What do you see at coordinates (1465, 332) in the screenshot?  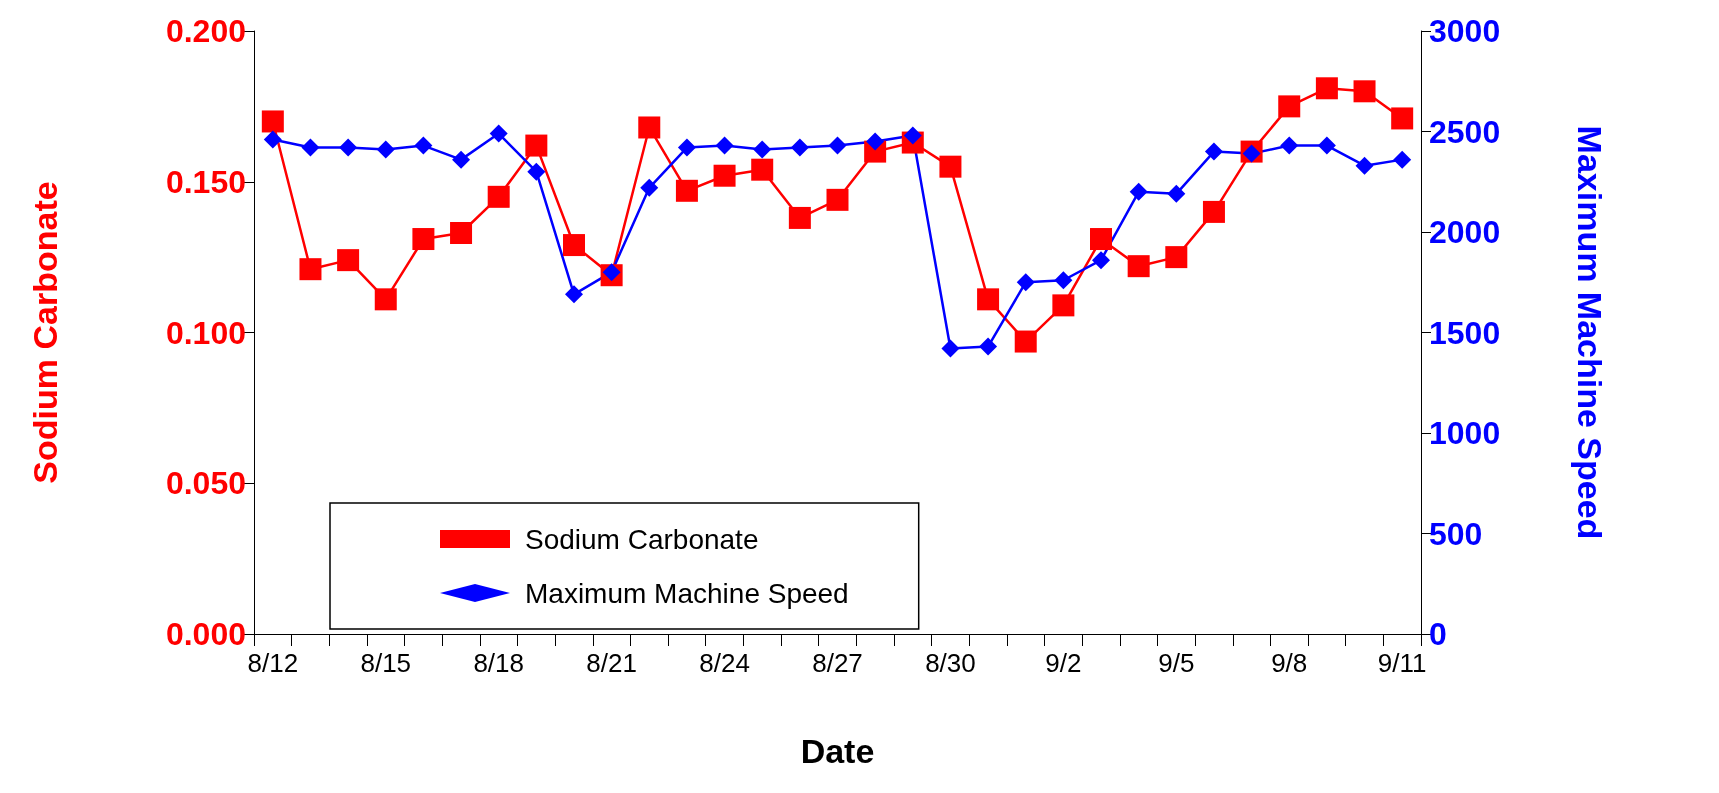 I see `y2-tick-label: 1500` at bounding box center [1465, 332].